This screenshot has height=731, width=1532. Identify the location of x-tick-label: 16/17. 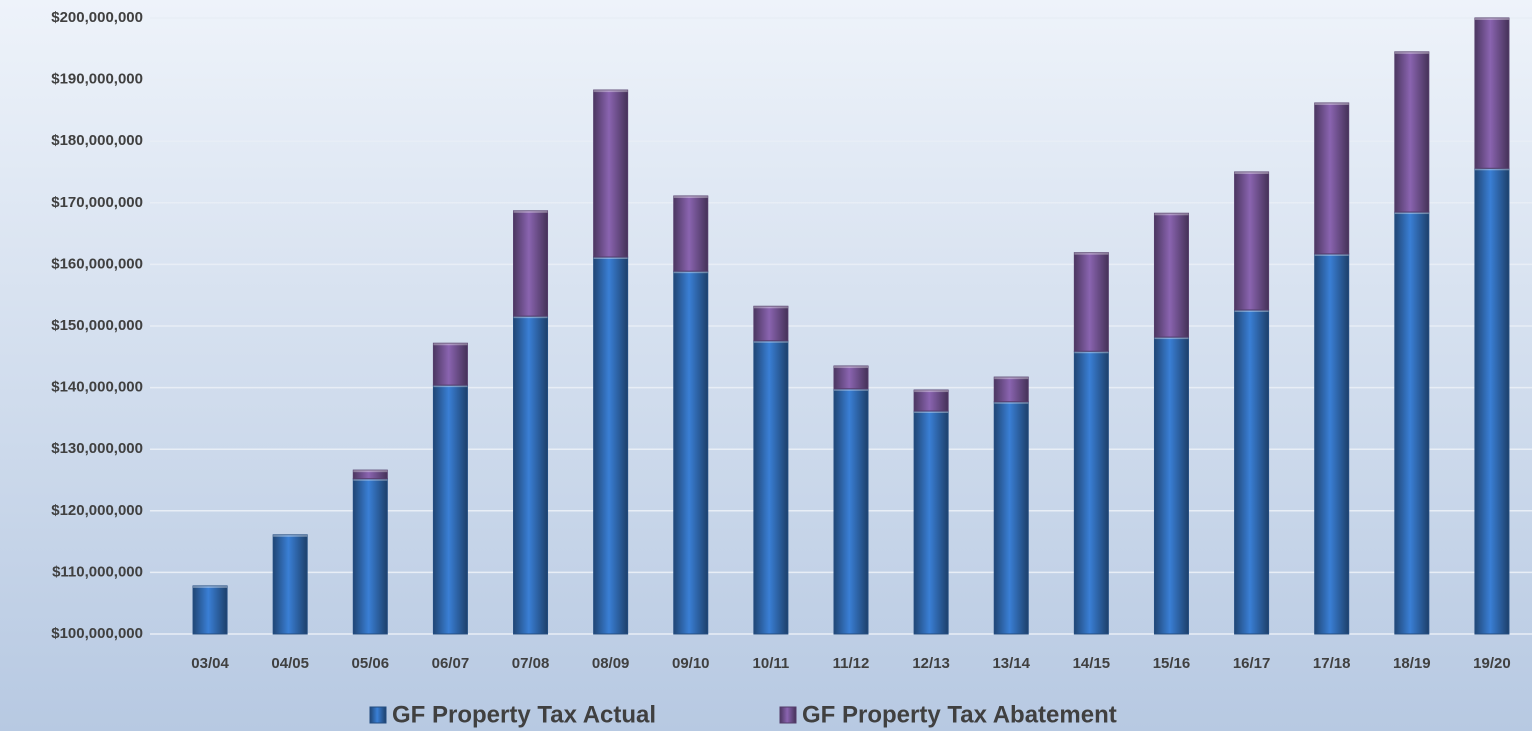
(1252, 663).